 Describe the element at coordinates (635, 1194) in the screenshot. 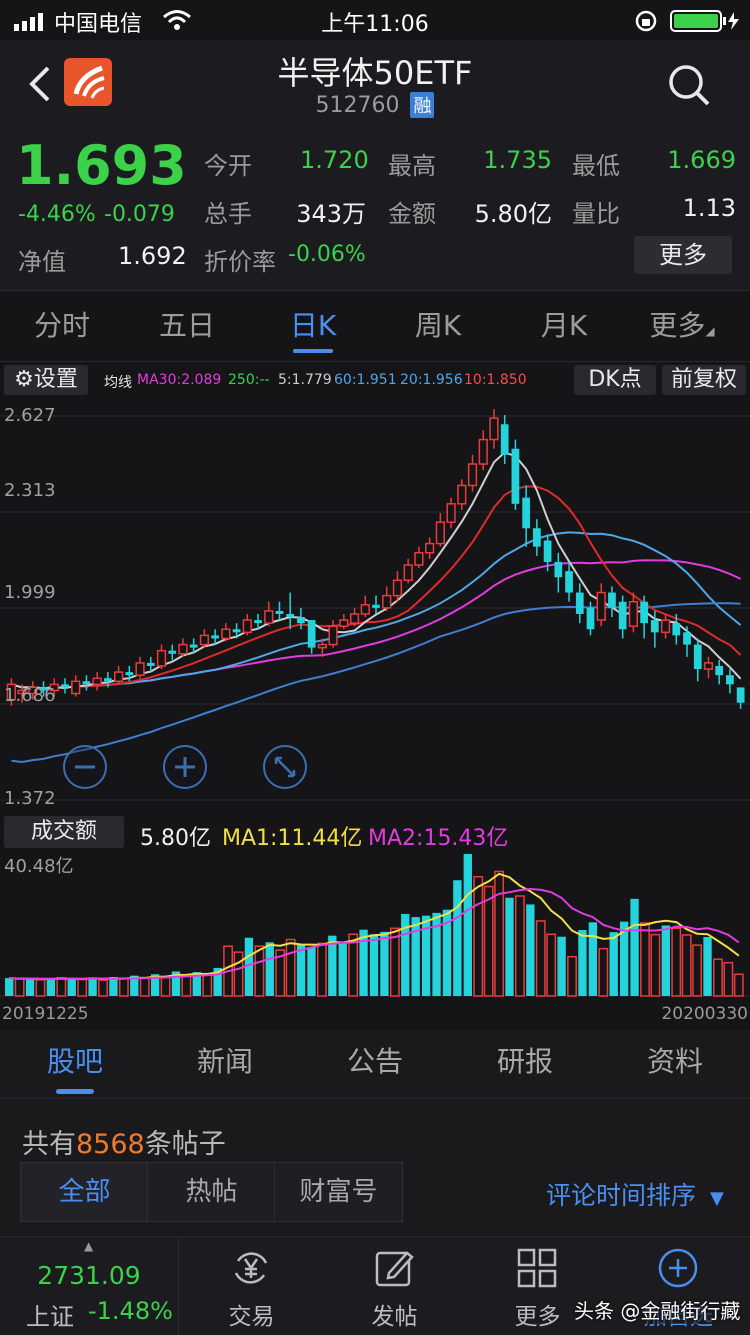

I see `sort-dropdown: 评论时间排序 ▼` at that location.